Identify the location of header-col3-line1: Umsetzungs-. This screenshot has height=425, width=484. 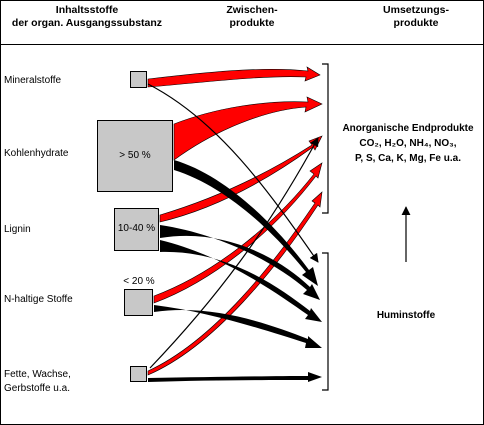
(416, 10).